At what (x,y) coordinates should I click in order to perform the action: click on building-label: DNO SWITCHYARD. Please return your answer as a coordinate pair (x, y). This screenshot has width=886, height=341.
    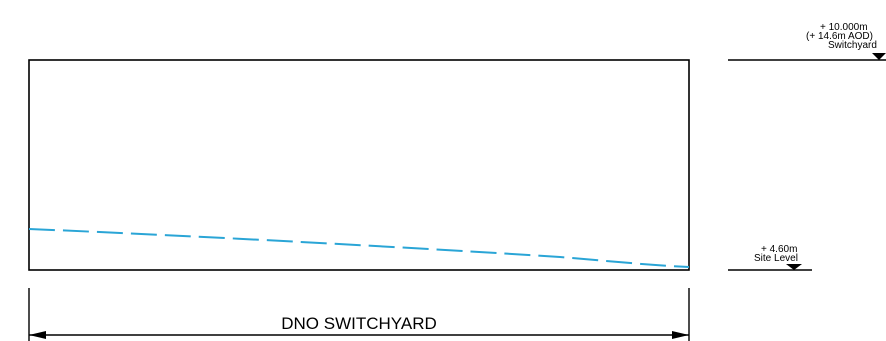
    Looking at the image, I should click on (359, 323).